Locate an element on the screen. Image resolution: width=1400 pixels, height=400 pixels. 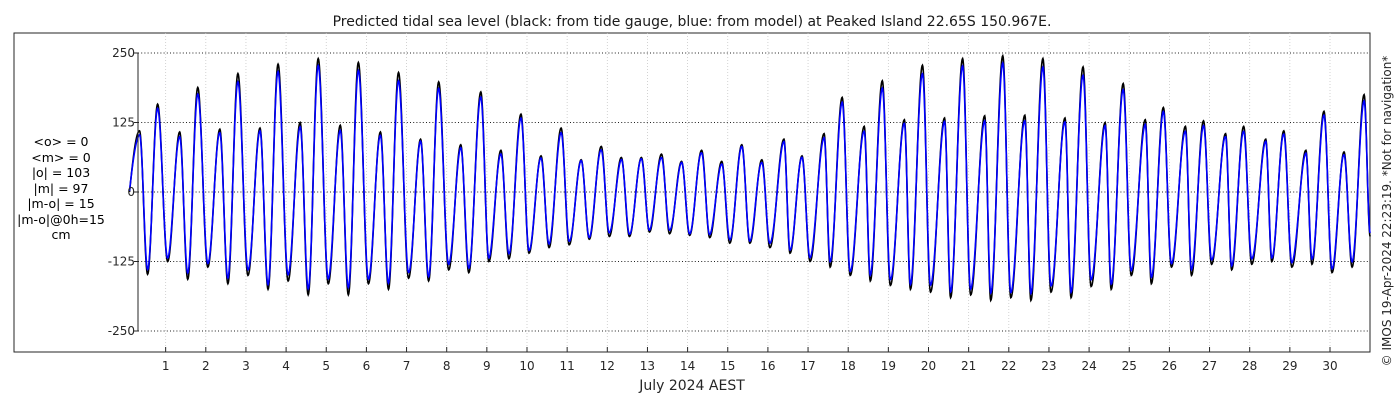
x-tick-label: 5 is located at coordinates (326, 366).